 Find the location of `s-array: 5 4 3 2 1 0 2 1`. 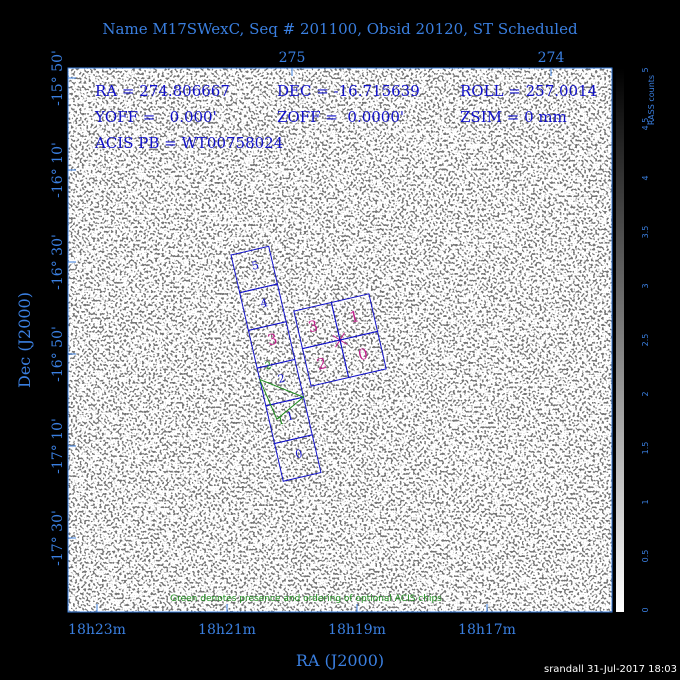

s-array: 5 4 3 2 1 0 2 1 is located at coordinates (276, 363).